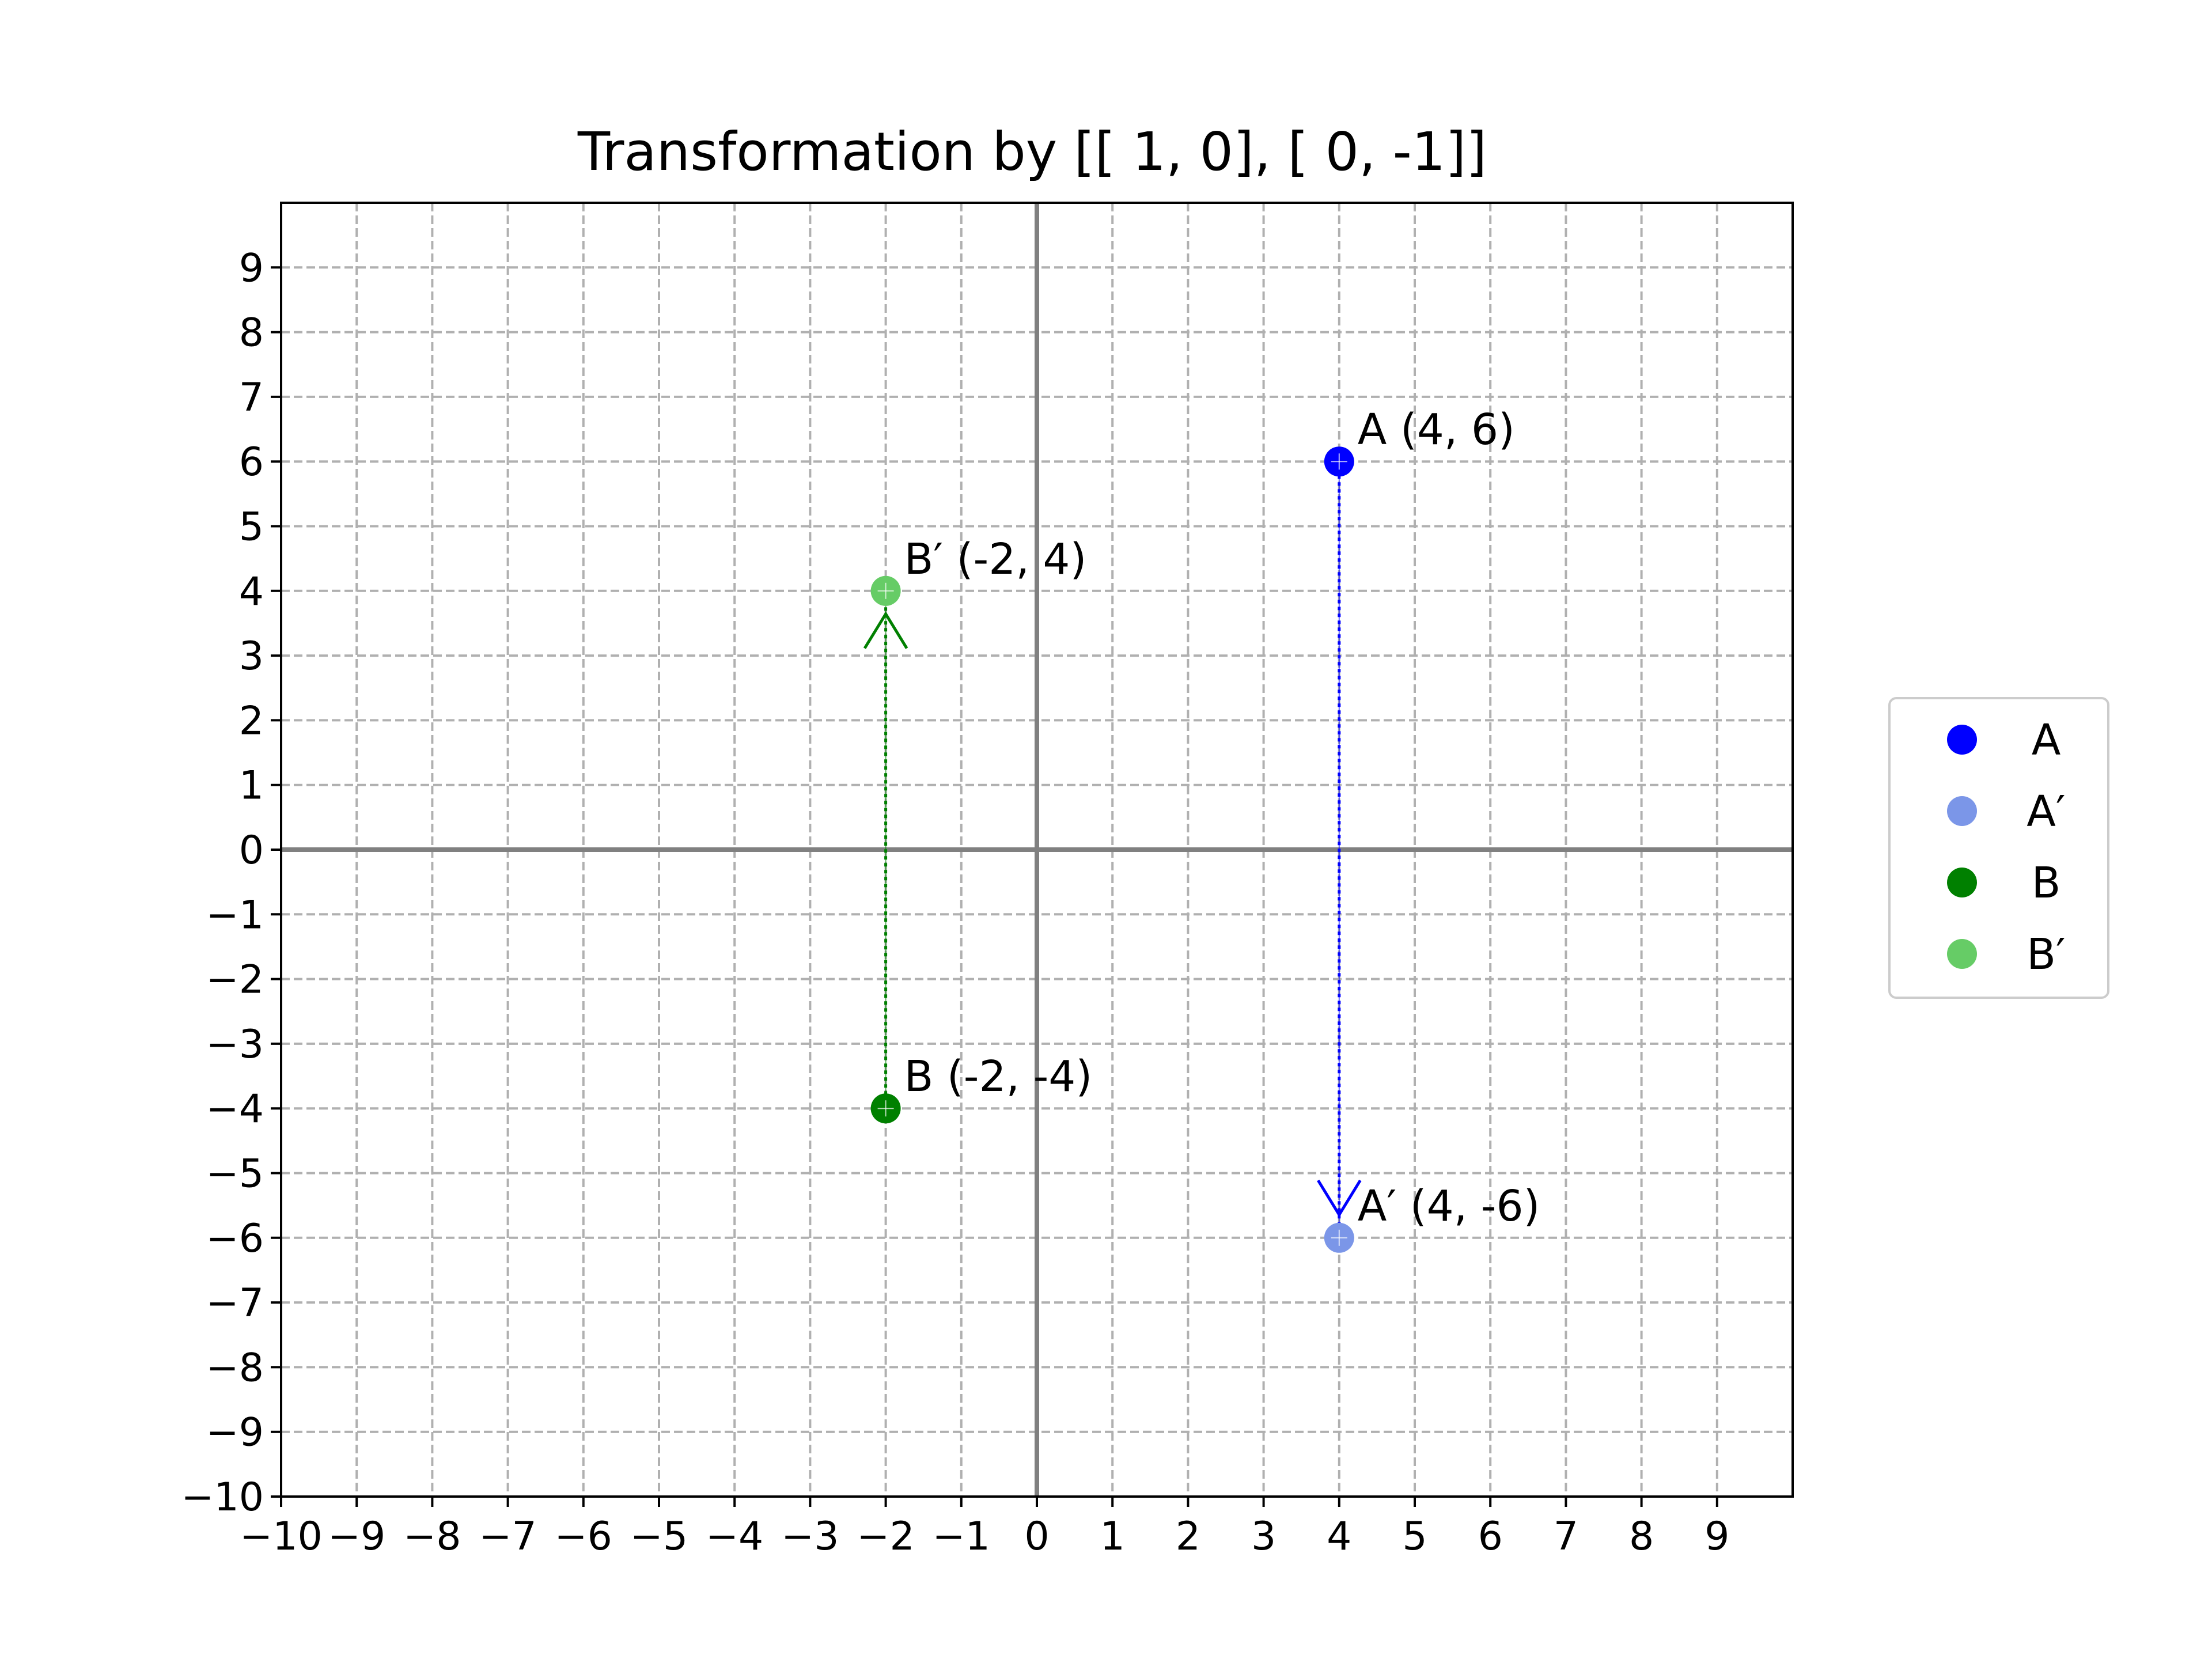 The height and width of the screenshot is (1659, 2212). What do you see at coordinates (251, 268) in the screenshot?
I see `y-tick-label: 9` at bounding box center [251, 268].